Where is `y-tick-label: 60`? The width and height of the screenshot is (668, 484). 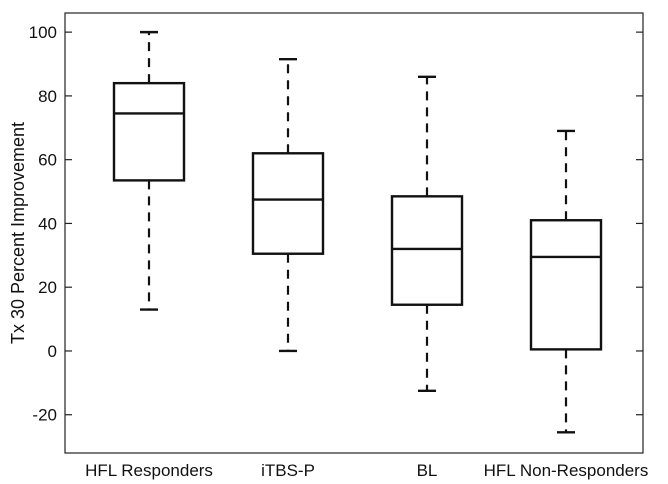
y-tick-label: 60 is located at coordinates (47, 160).